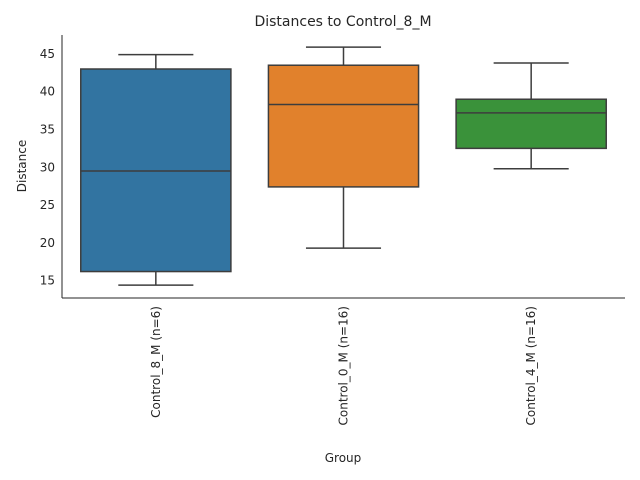 The height and width of the screenshot is (480, 640). What do you see at coordinates (47, 129) in the screenshot?
I see `y-tick-label: 35` at bounding box center [47, 129].